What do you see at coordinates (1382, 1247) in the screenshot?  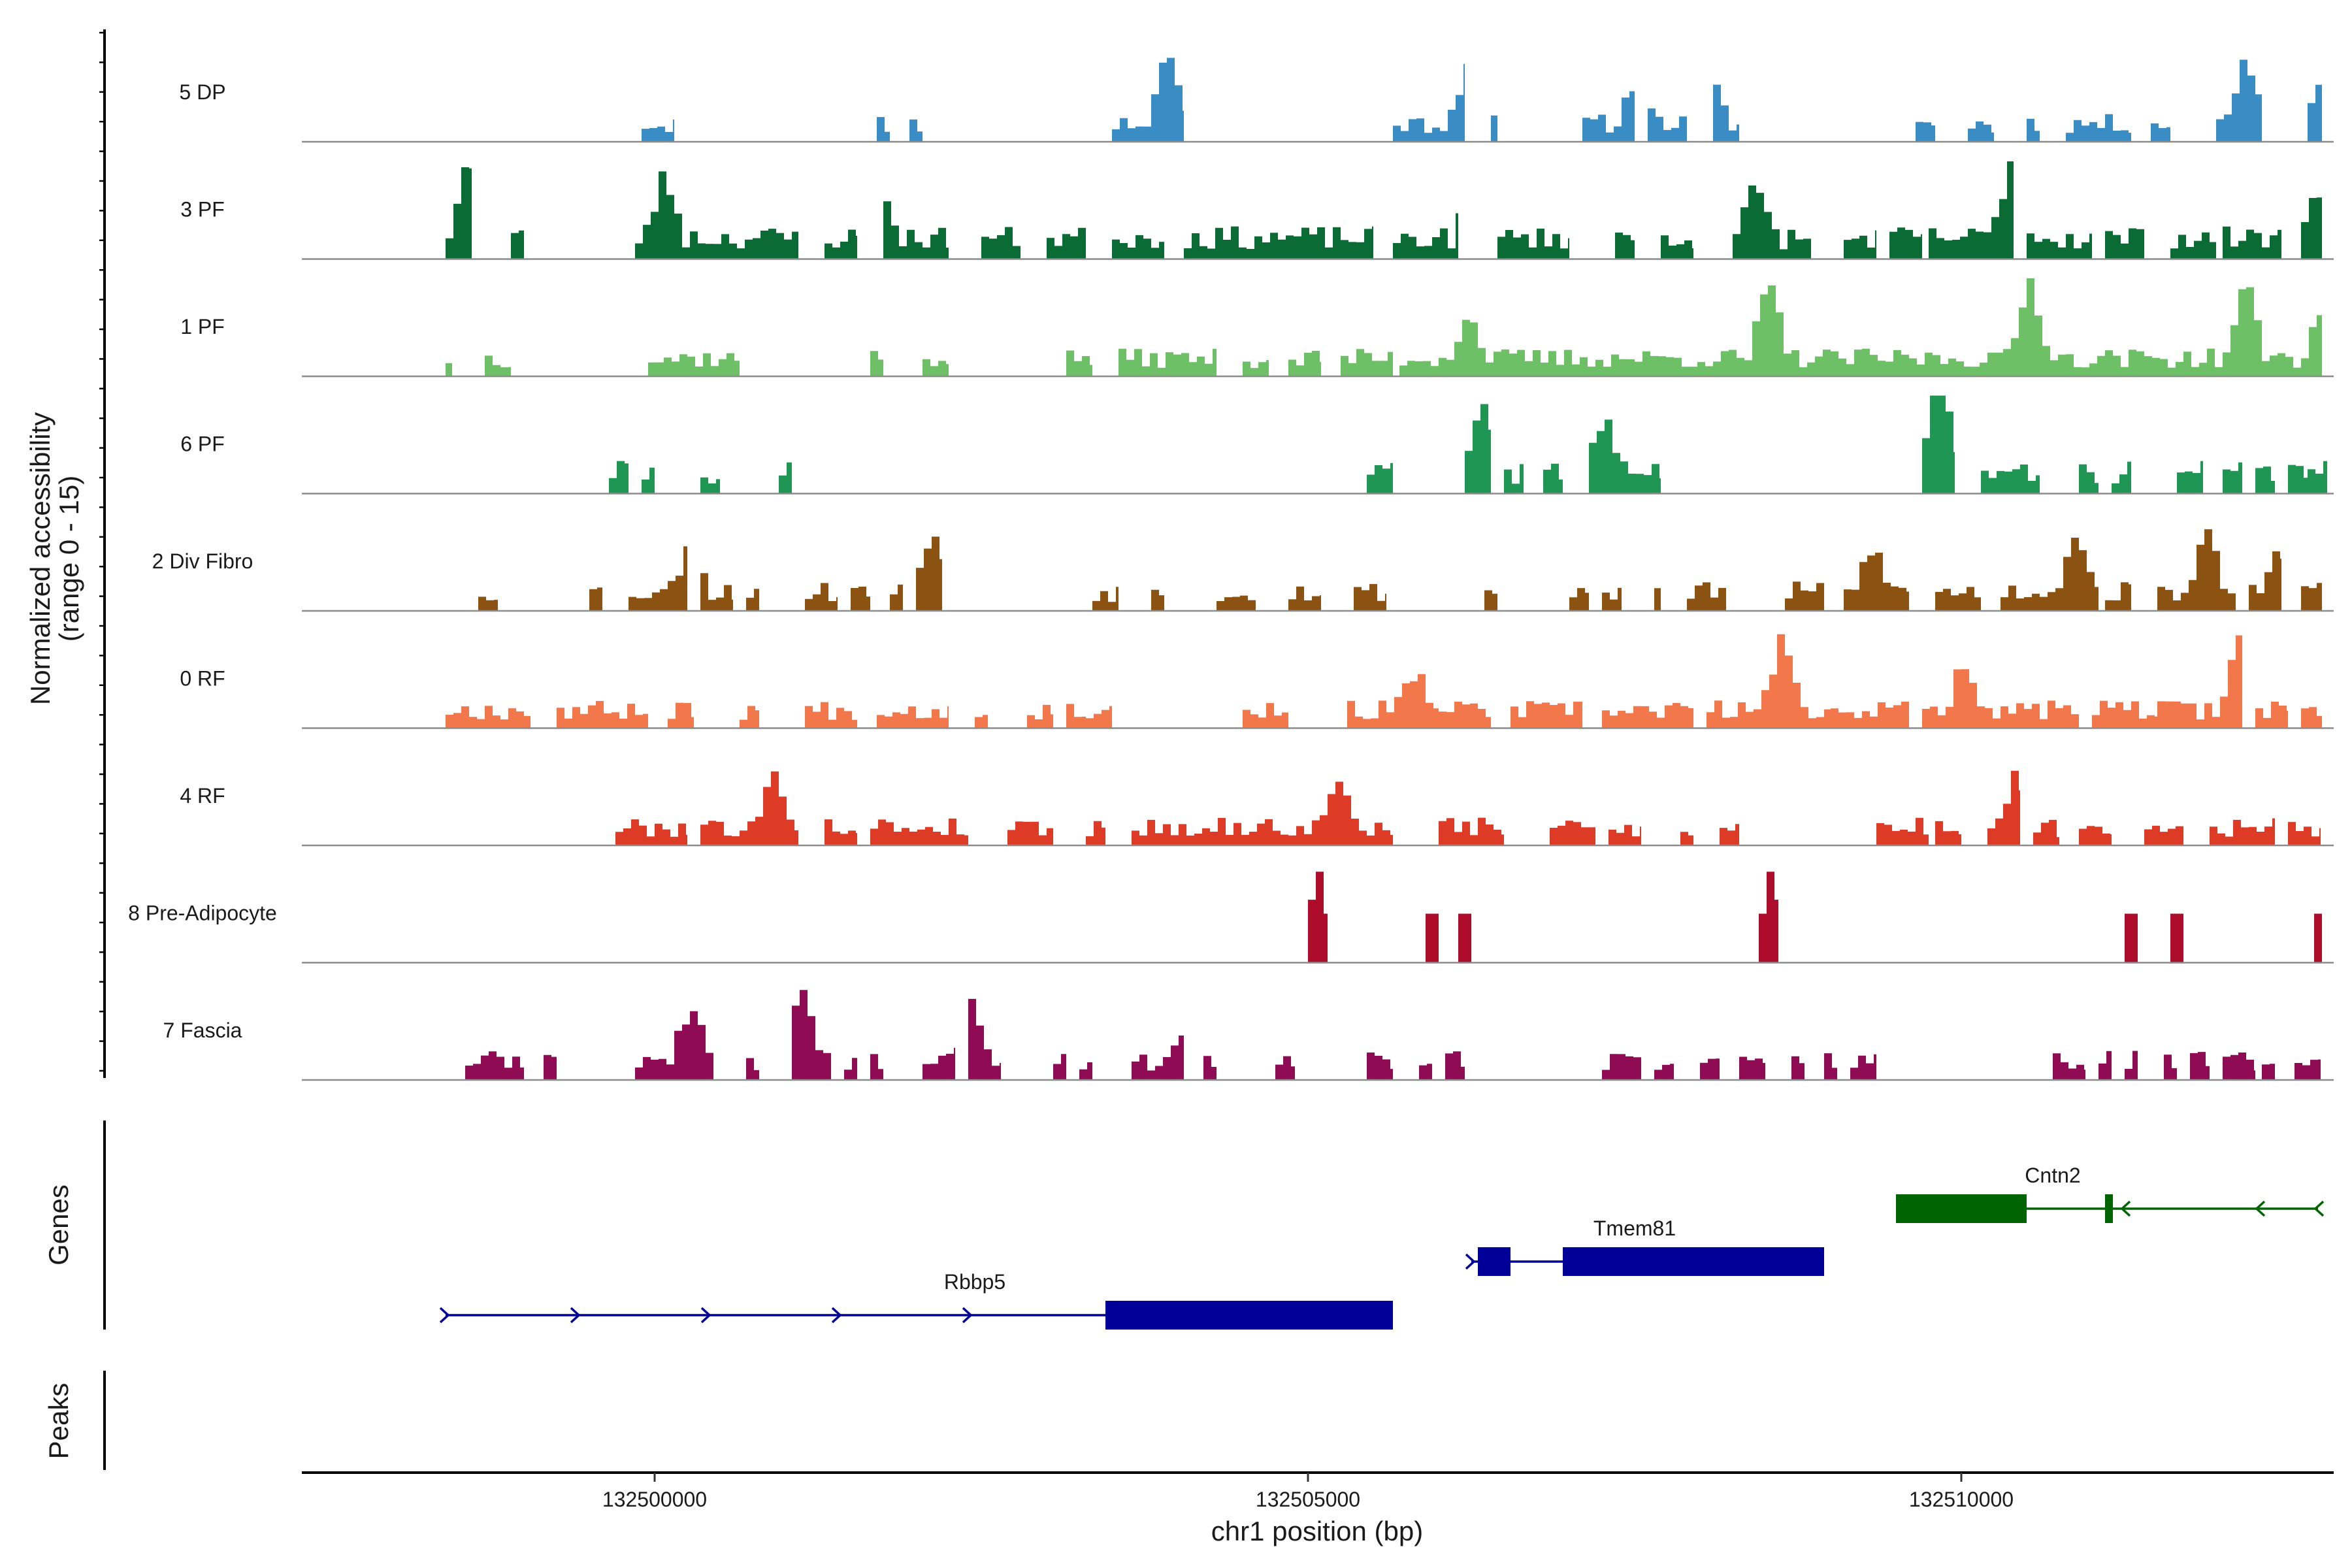 I see `gene-annotations: Rbbp5 Tmem81 Cntn2` at bounding box center [1382, 1247].